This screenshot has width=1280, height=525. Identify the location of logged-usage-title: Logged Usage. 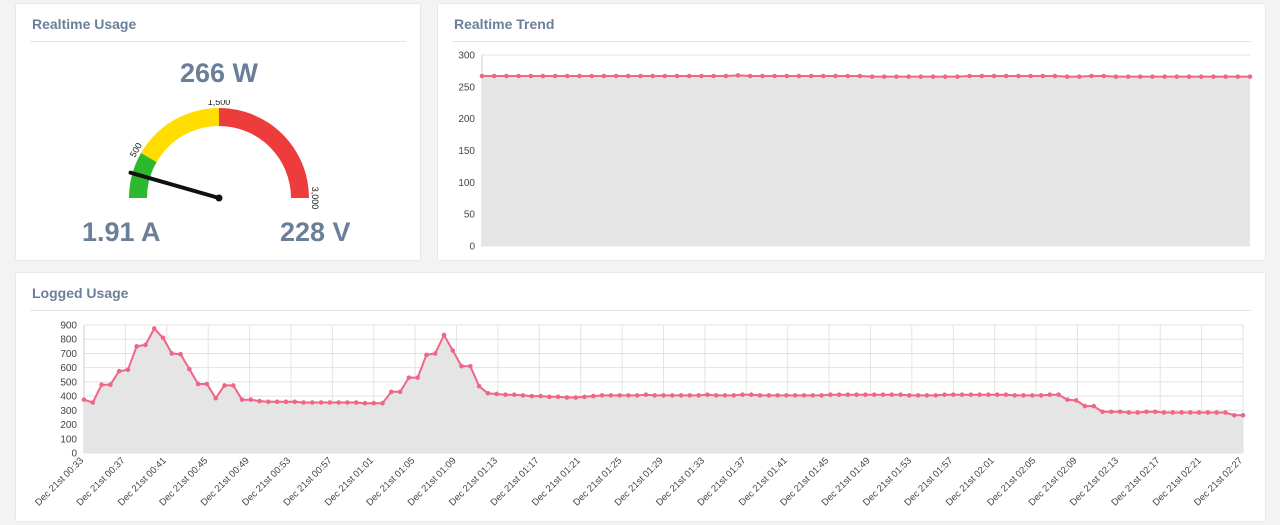
(80, 293).